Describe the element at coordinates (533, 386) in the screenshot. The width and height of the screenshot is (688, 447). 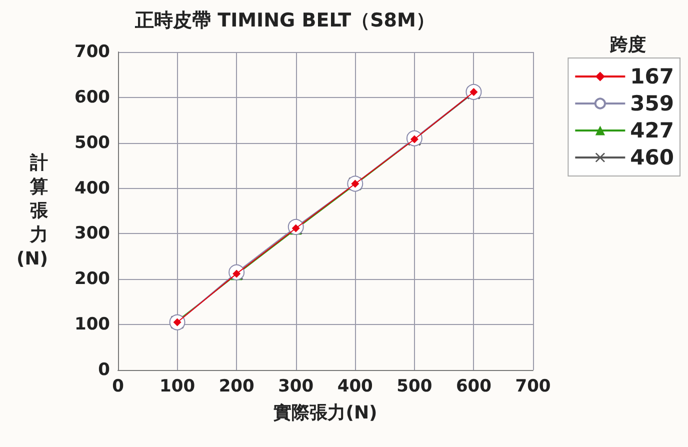
I see `x-tick-label: 700` at that location.